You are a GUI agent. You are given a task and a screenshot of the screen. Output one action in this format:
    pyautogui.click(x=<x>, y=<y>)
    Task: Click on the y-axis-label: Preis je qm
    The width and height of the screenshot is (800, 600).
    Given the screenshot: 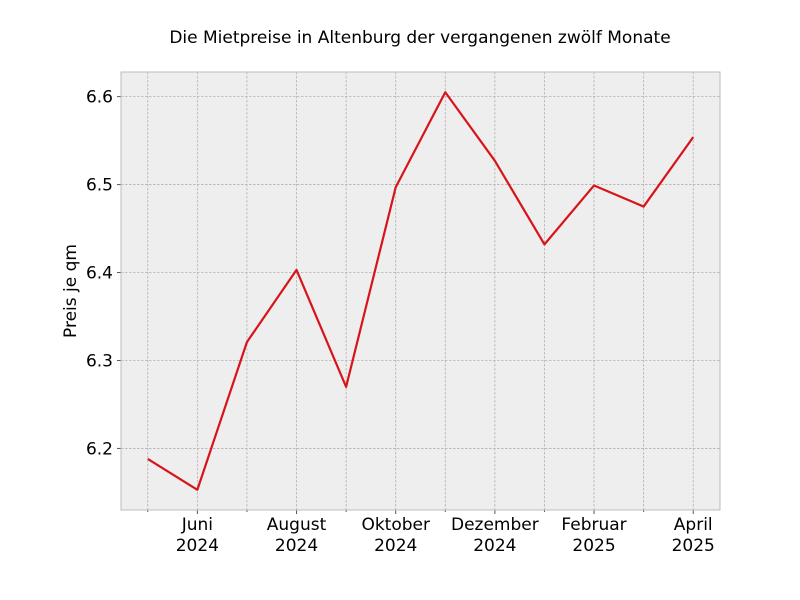 What is the action you would take?
    pyautogui.click(x=71, y=291)
    